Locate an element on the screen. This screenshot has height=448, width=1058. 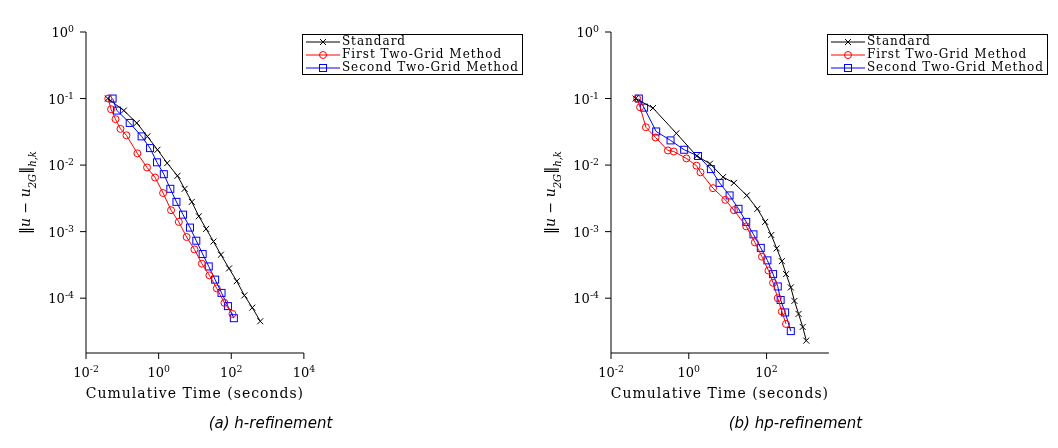
x-tick-label: 10$^{4}$ is located at coordinates (304, 371).